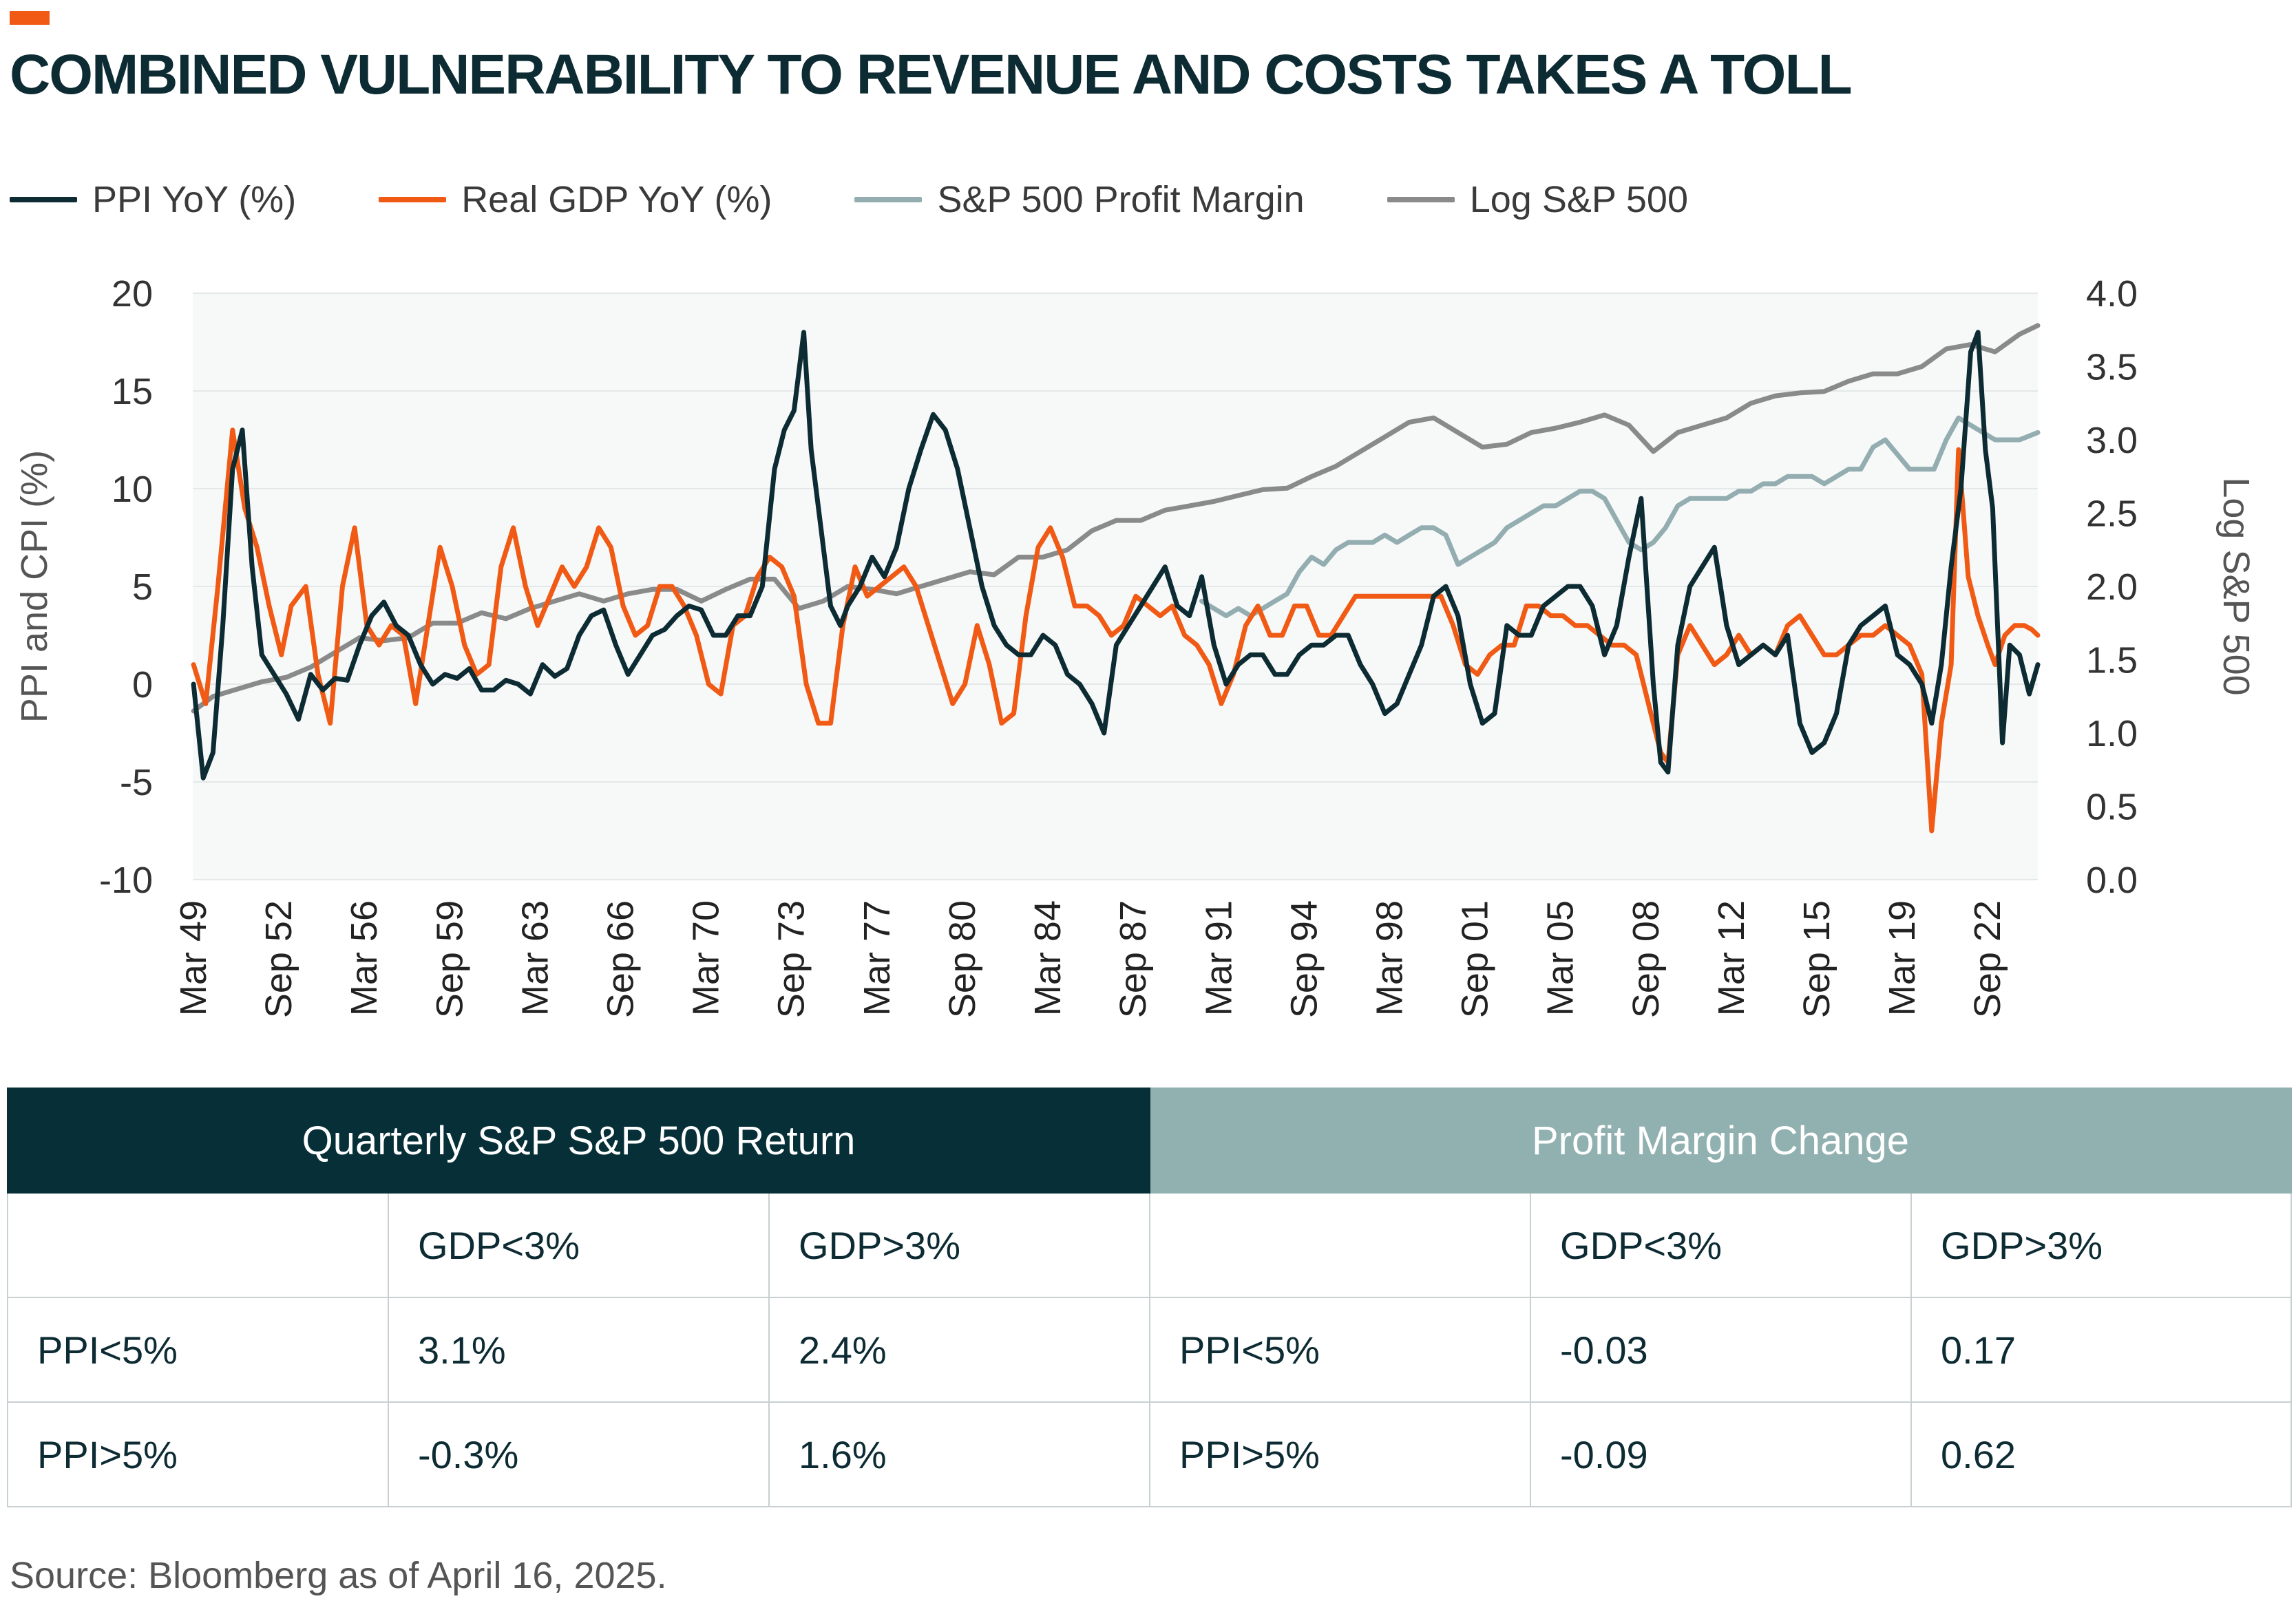 Image resolution: width=2296 pixels, height=1612 pixels. I want to click on x-tick-label: Mar 77, so click(877, 958).